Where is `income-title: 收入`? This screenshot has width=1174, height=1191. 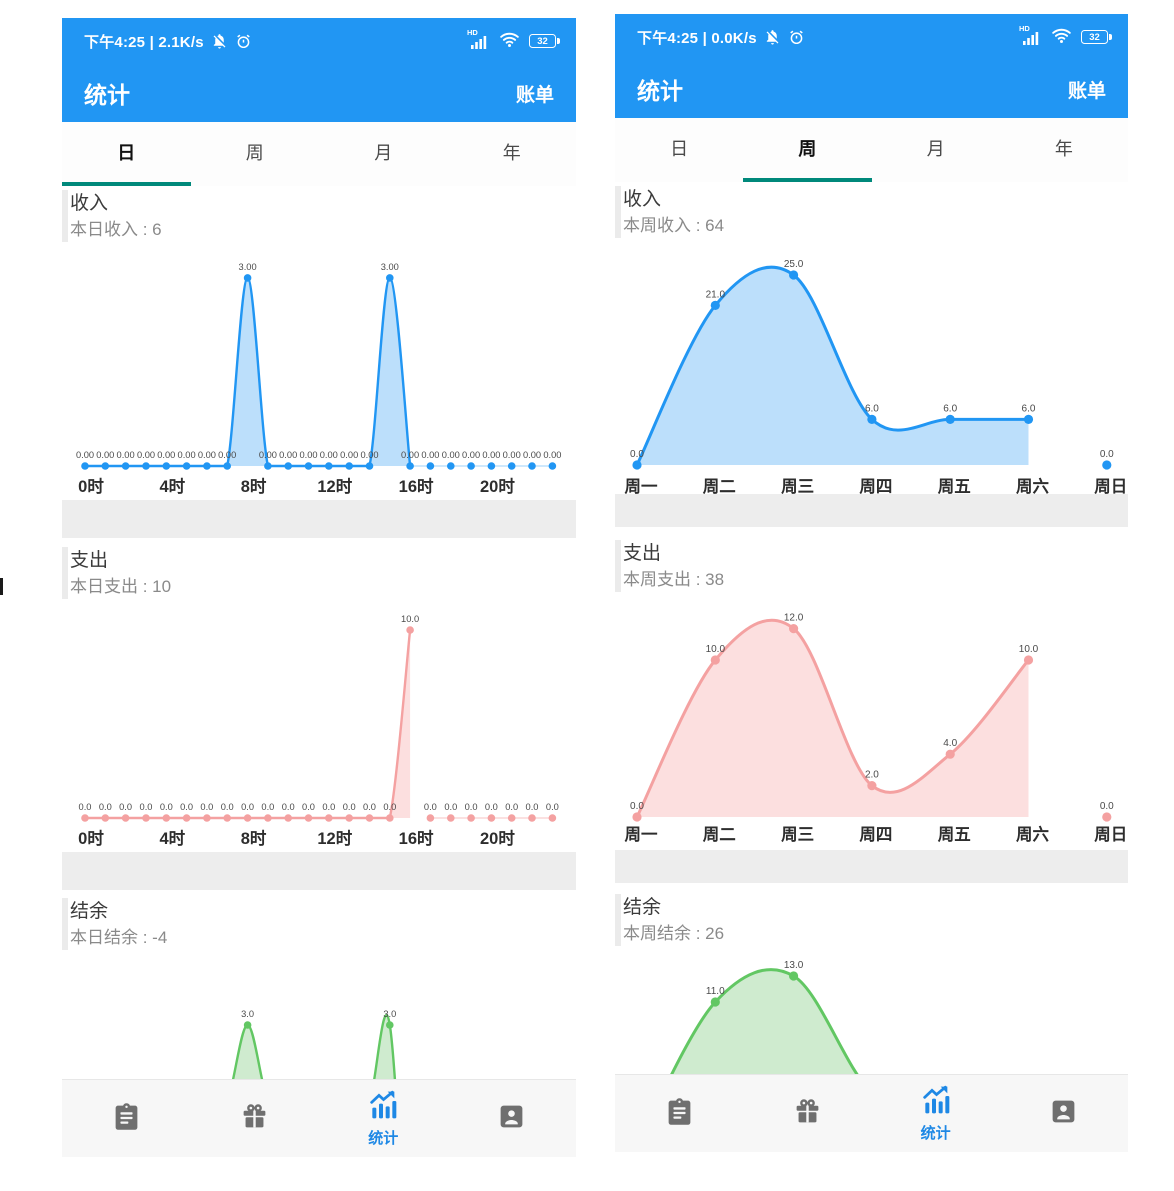 income-title: 收入 is located at coordinates (89, 203).